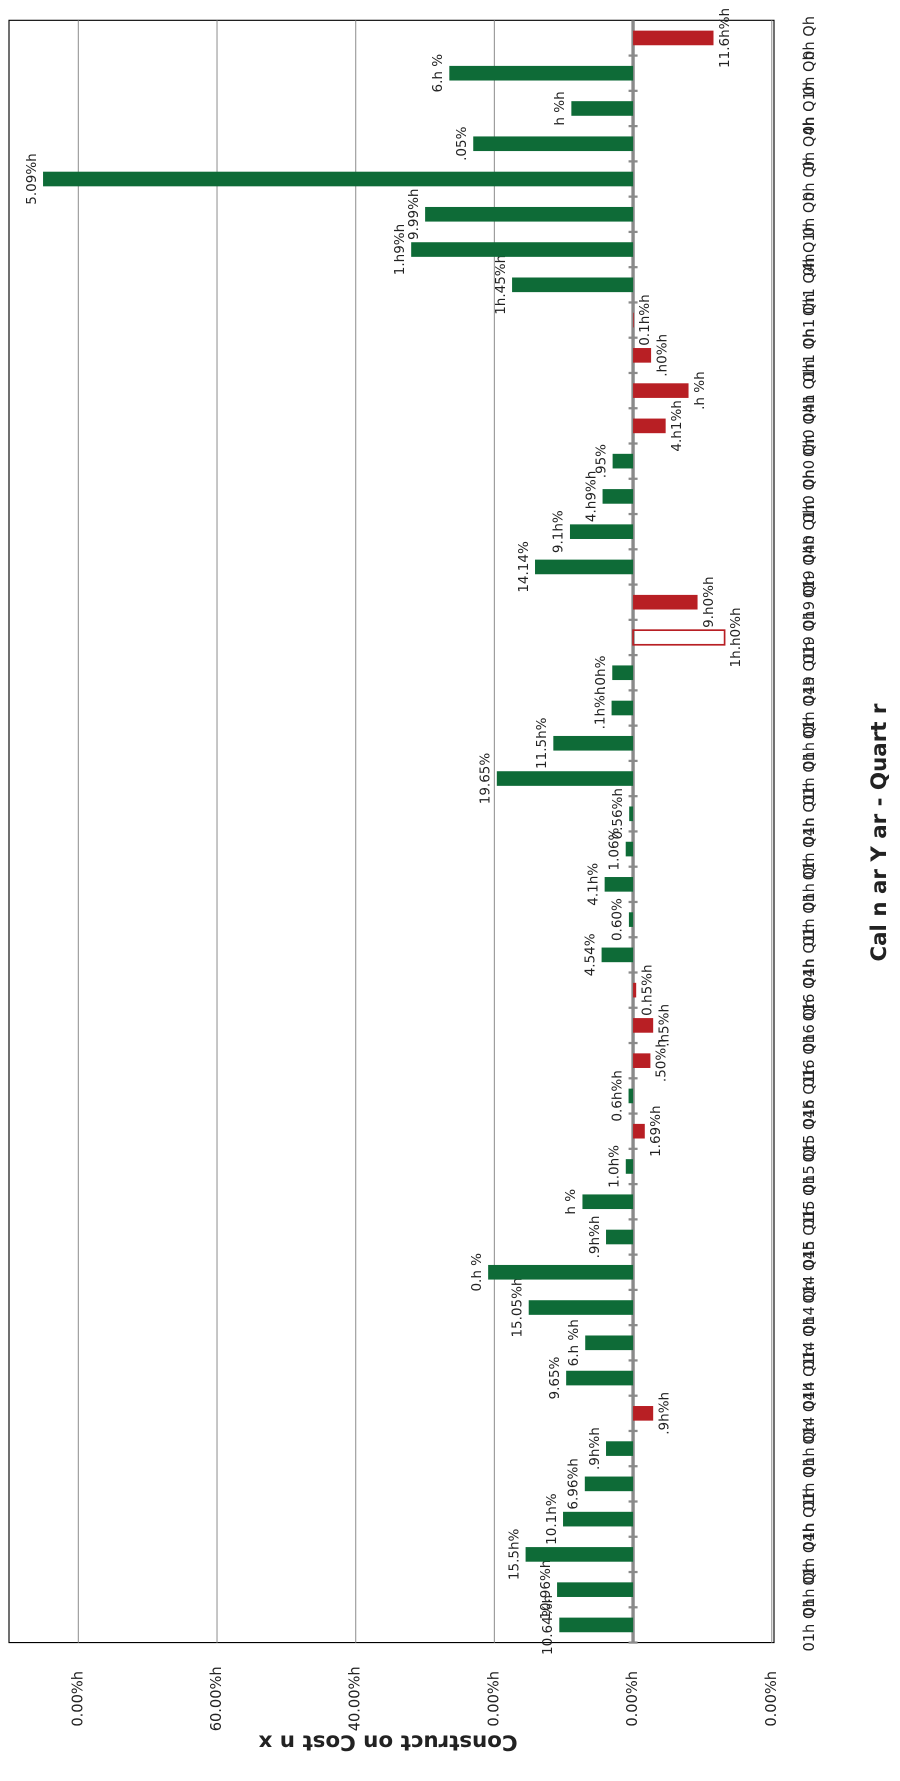  Describe the element at coordinates (809, 708) in the screenshot. I see `y-tick-label: 01h Q4h` at that location.